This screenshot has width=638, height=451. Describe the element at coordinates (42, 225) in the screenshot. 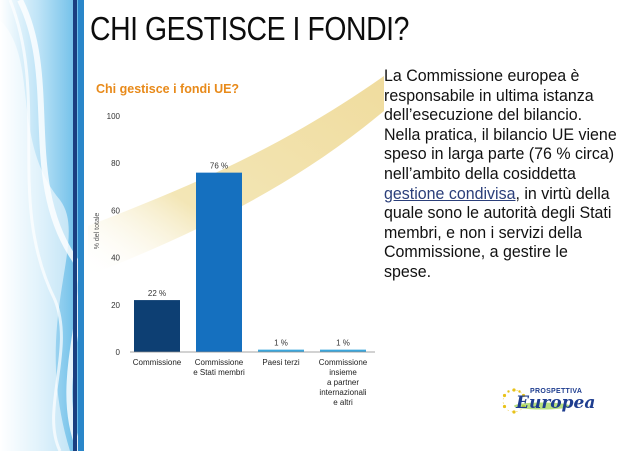

I see `sidebar-decoration` at that location.